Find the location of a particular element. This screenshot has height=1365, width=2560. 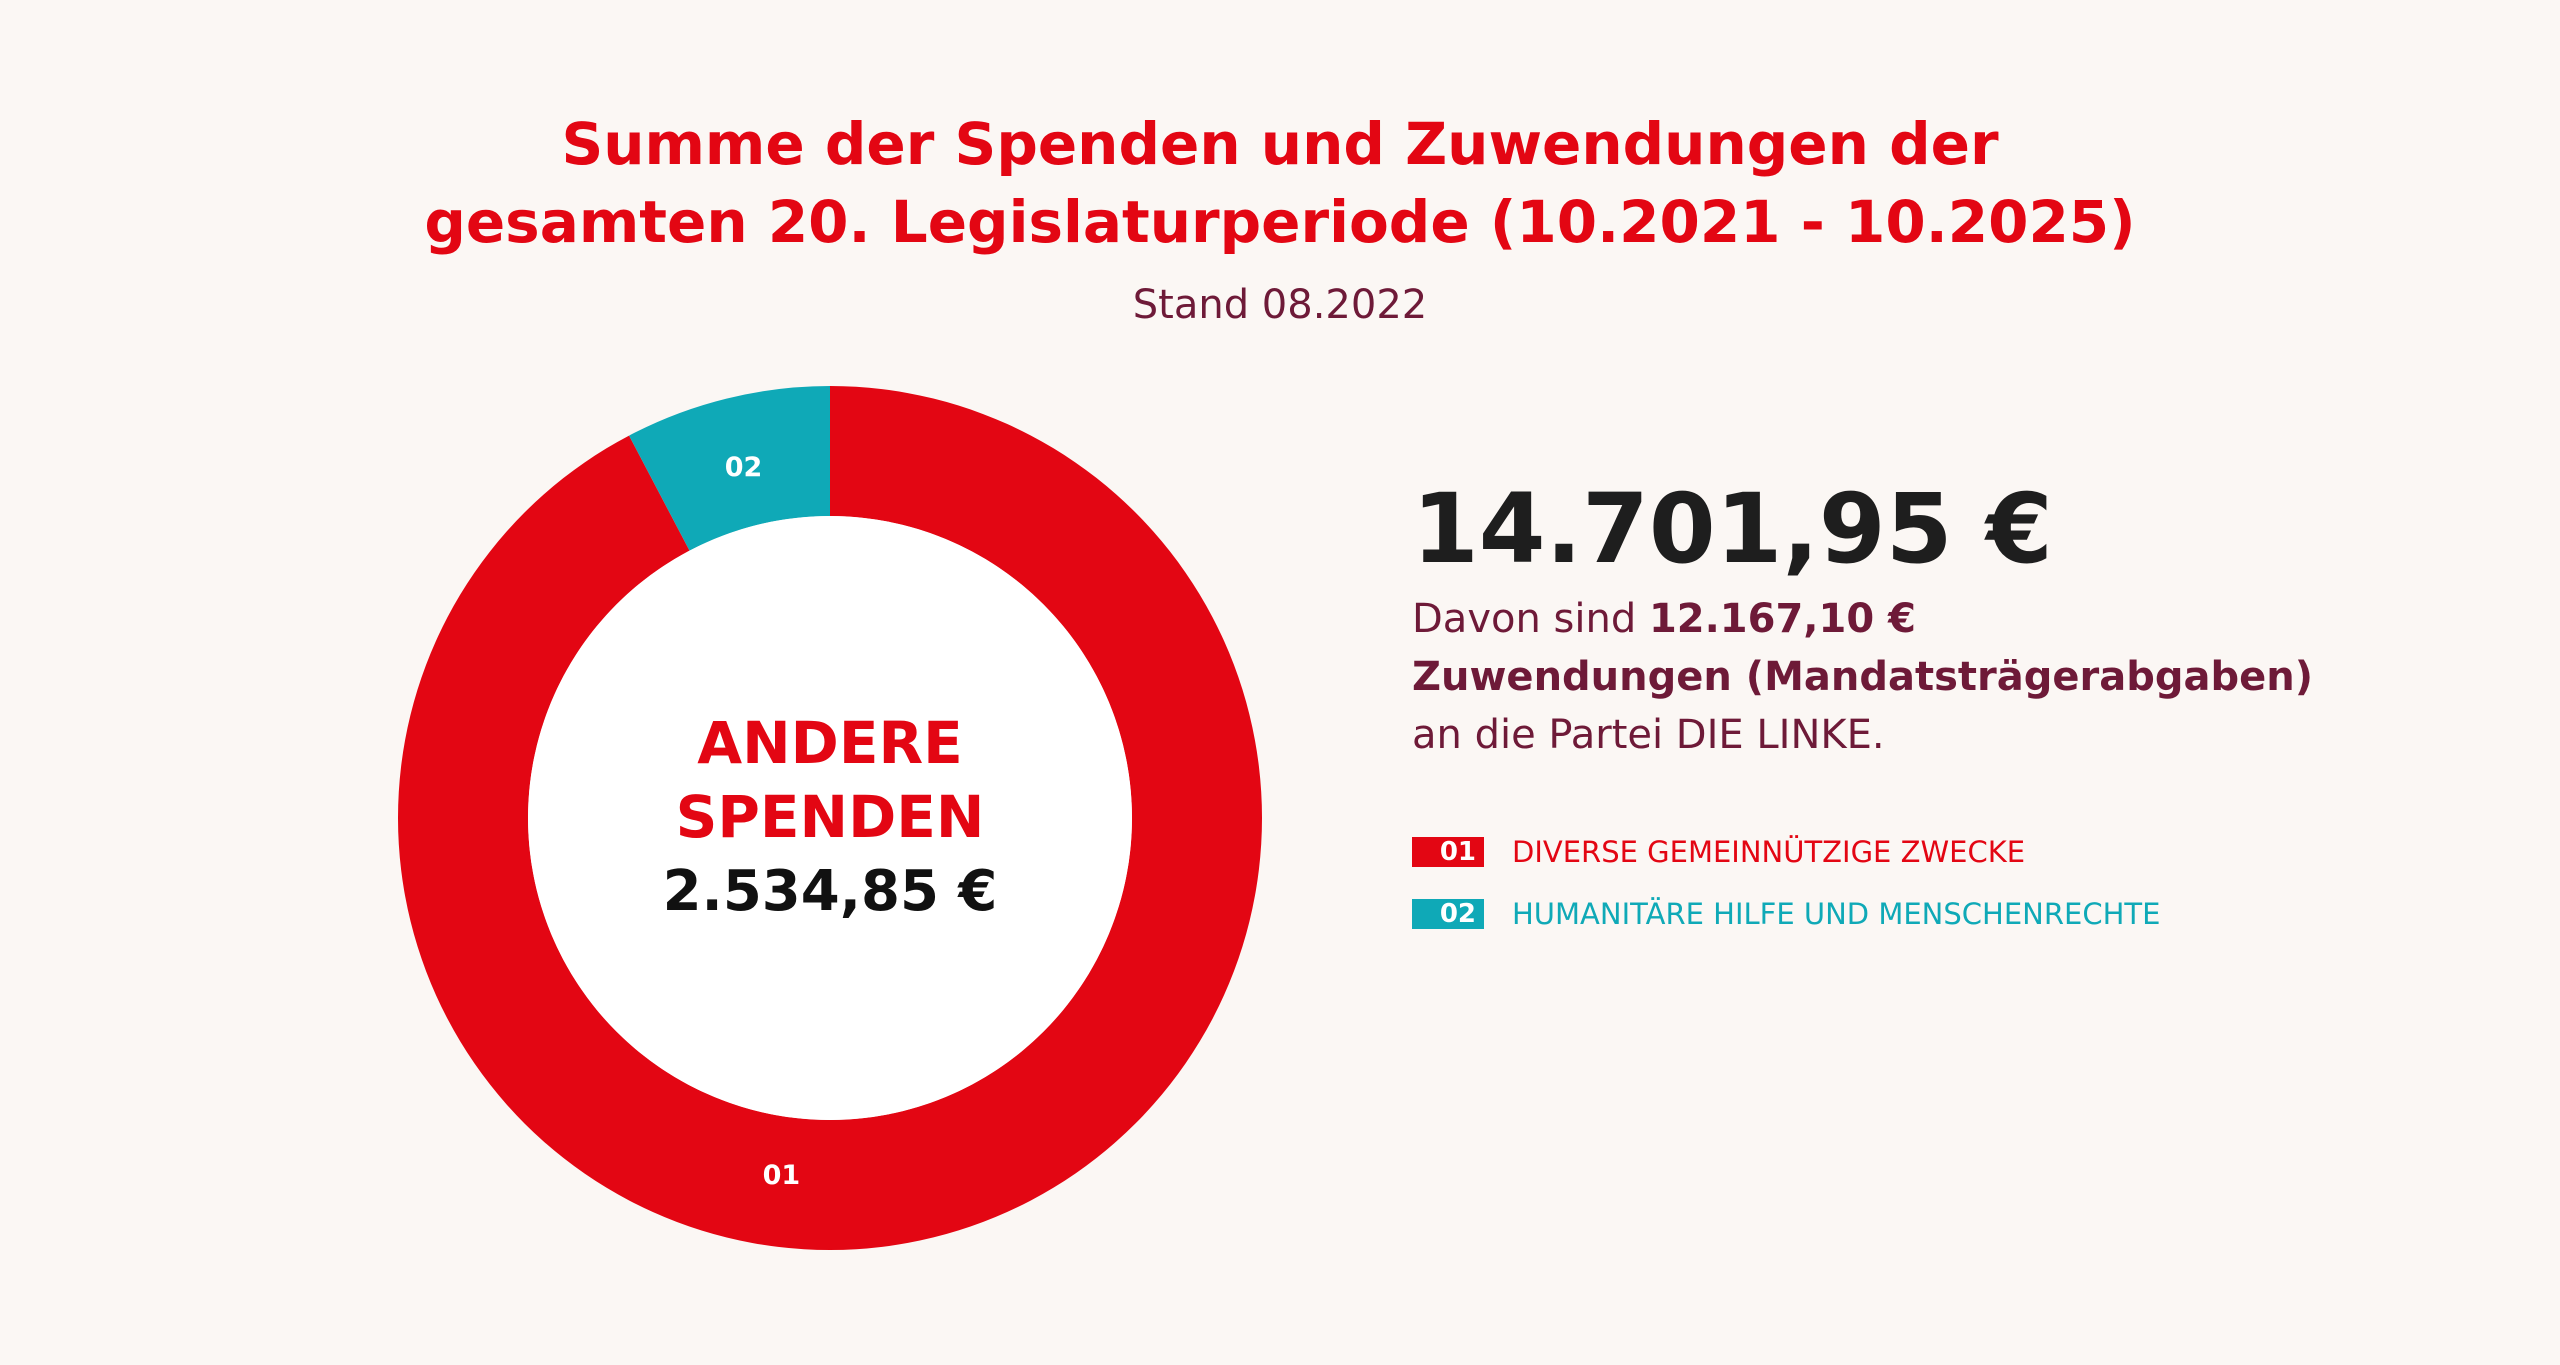

legend-swatch-02: 02 is located at coordinates (1448, 914).